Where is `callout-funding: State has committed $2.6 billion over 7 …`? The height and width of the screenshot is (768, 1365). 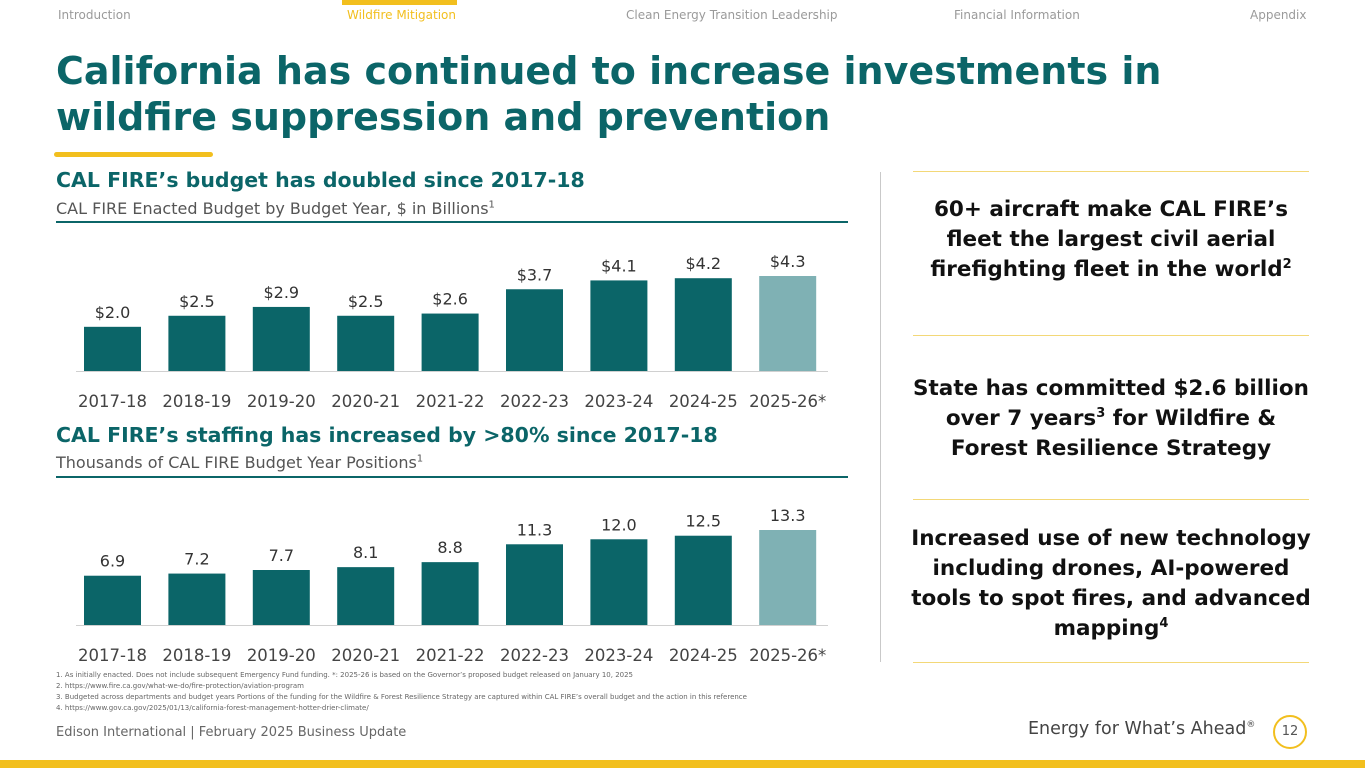
callout-funding: State has committed $2.6 billion over 7 … is located at coordinates (1111, 418).